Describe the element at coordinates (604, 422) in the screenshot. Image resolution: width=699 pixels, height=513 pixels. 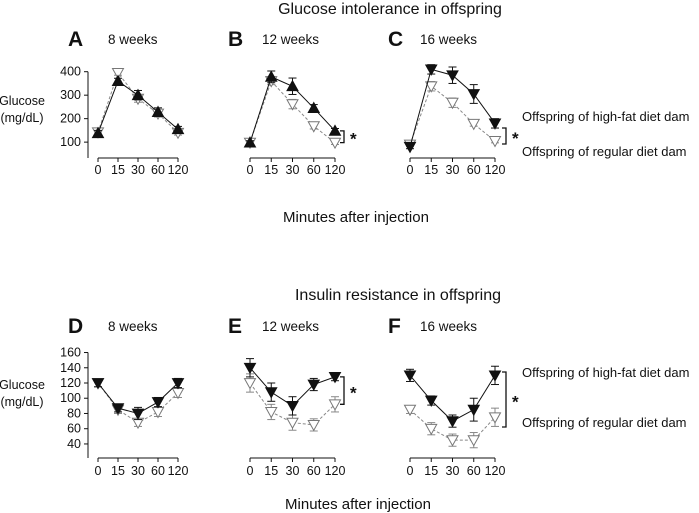
I see `legend-regular: Offspring of regular diet dam` at that location.